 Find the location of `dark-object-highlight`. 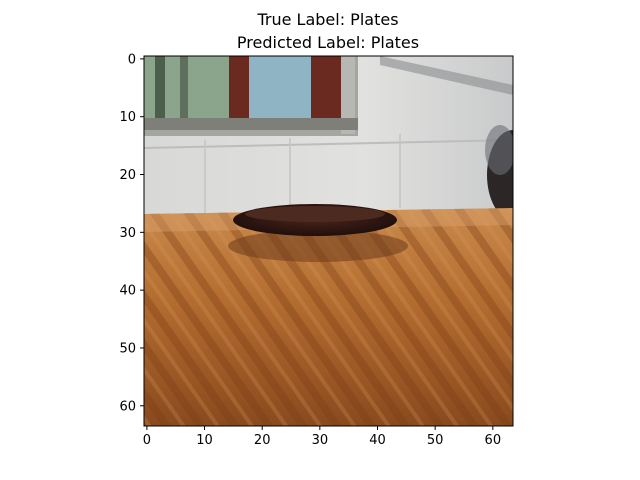

dark-object-highlight is located at coordinates (499, 150).